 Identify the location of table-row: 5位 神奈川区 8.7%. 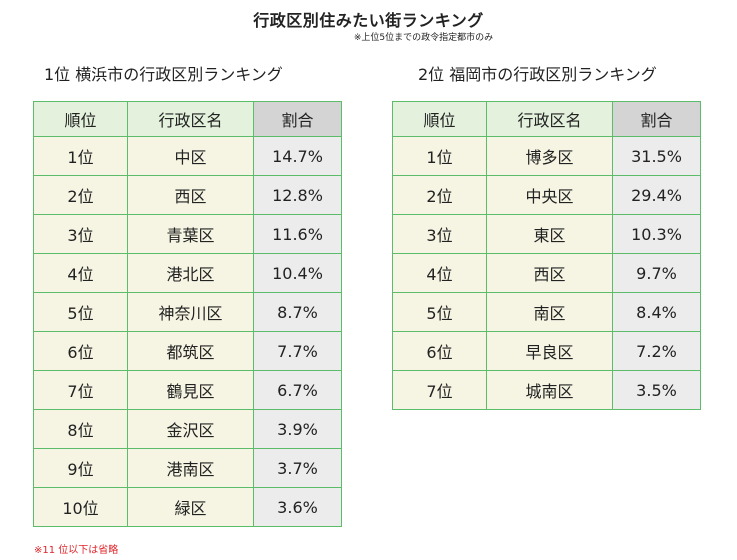
(187, 312).